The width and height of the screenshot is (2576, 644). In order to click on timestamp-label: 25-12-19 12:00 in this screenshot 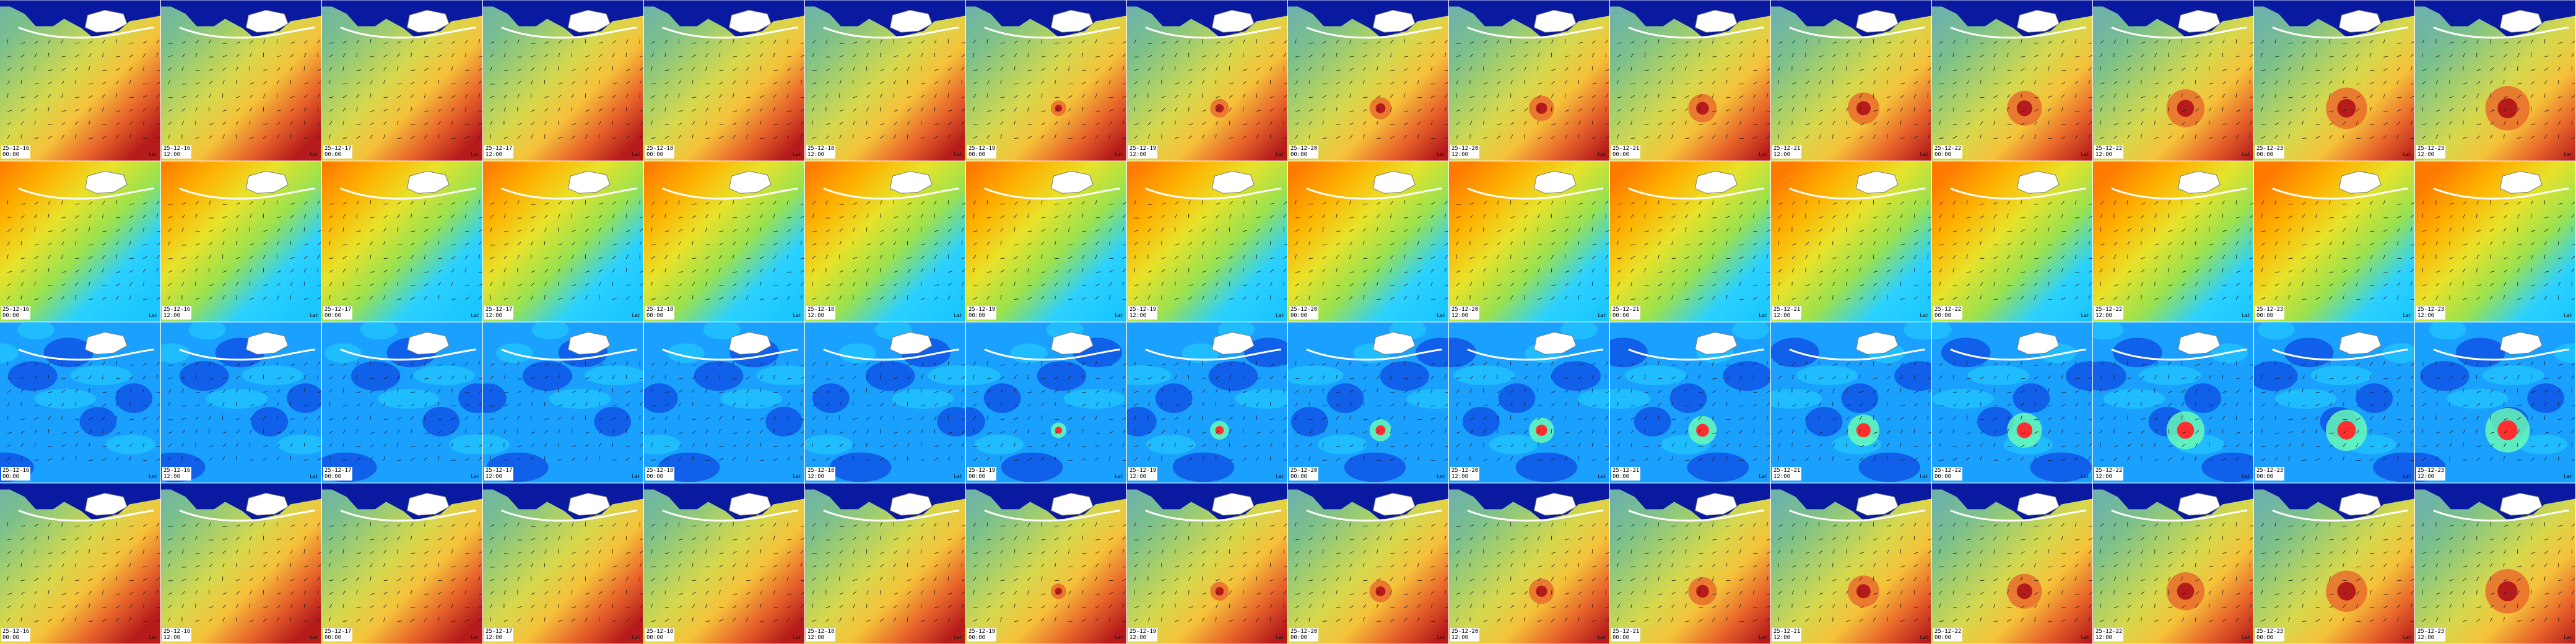, I will do `click(1143, 152)`.